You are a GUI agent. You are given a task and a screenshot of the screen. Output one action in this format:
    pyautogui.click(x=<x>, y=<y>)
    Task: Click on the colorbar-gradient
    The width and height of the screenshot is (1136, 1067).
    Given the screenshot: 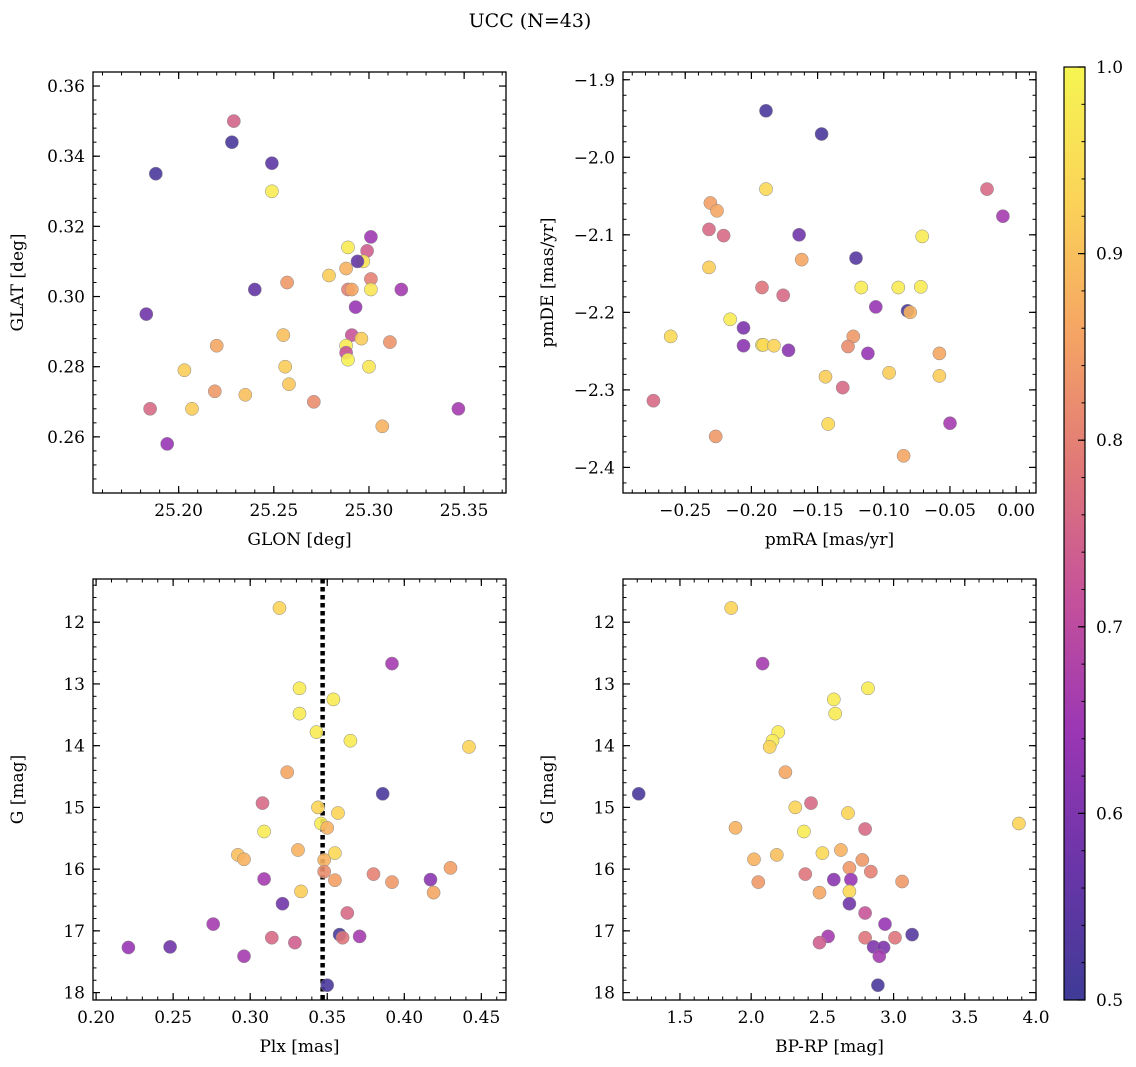 What is the action you would take?
    pyautogui.click(x=1074, y=533)
    